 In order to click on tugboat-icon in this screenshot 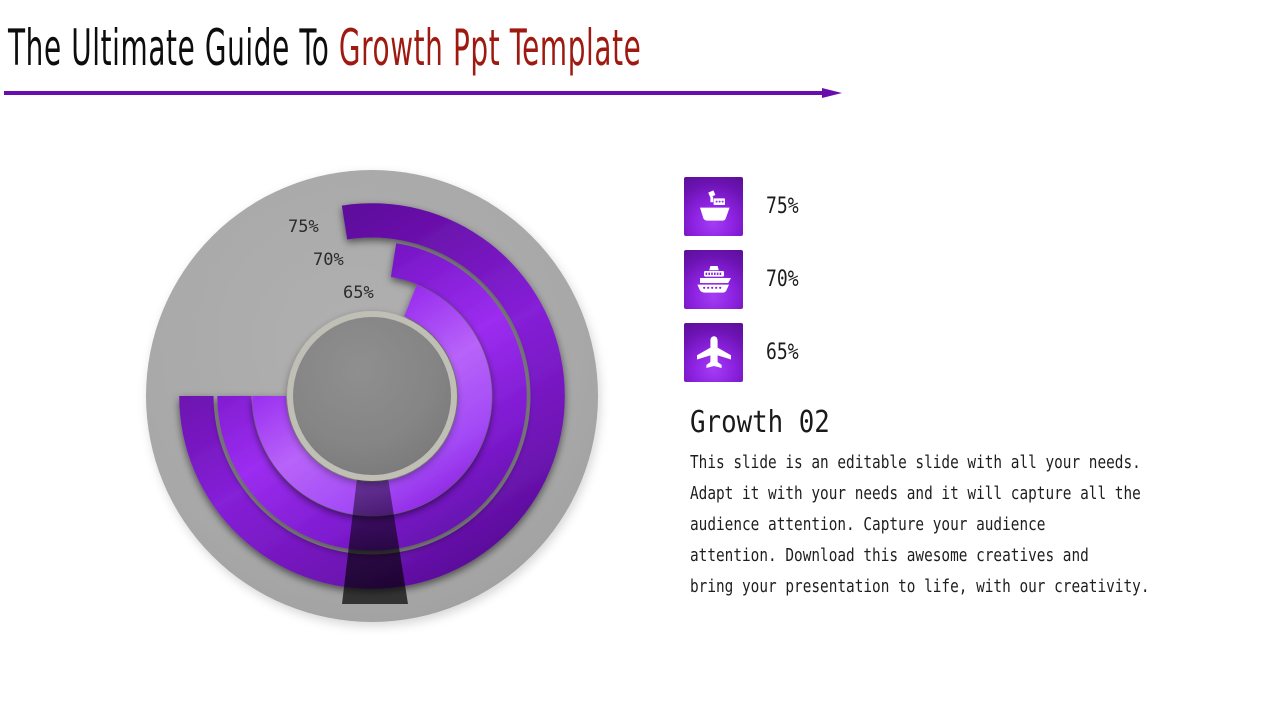, I will do `click(713, 206)`.